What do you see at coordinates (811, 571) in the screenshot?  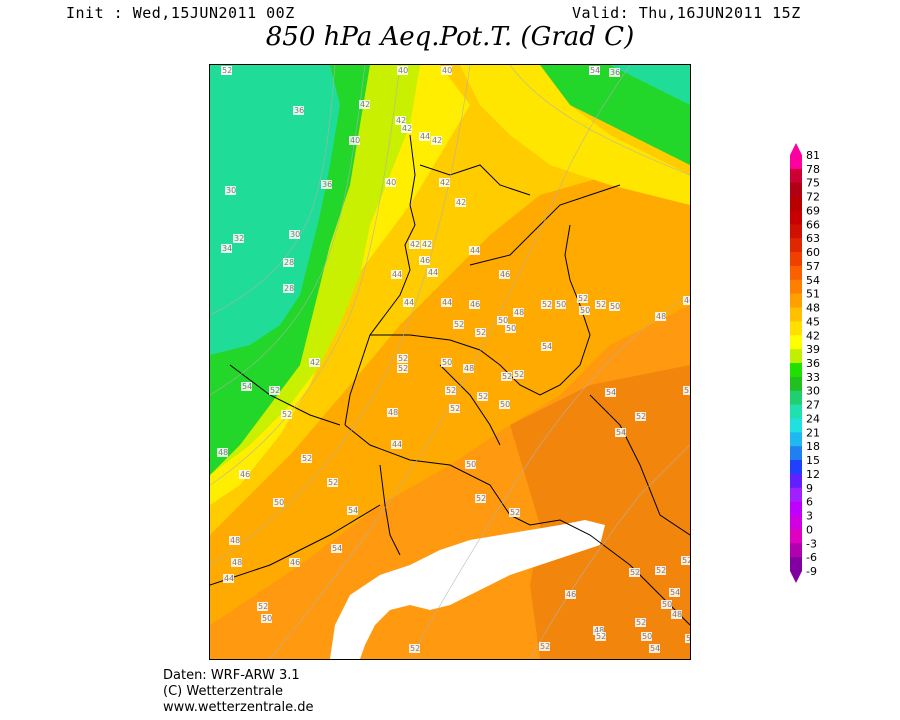 I see `legend-label: -9` at bounding box center [811, 571].